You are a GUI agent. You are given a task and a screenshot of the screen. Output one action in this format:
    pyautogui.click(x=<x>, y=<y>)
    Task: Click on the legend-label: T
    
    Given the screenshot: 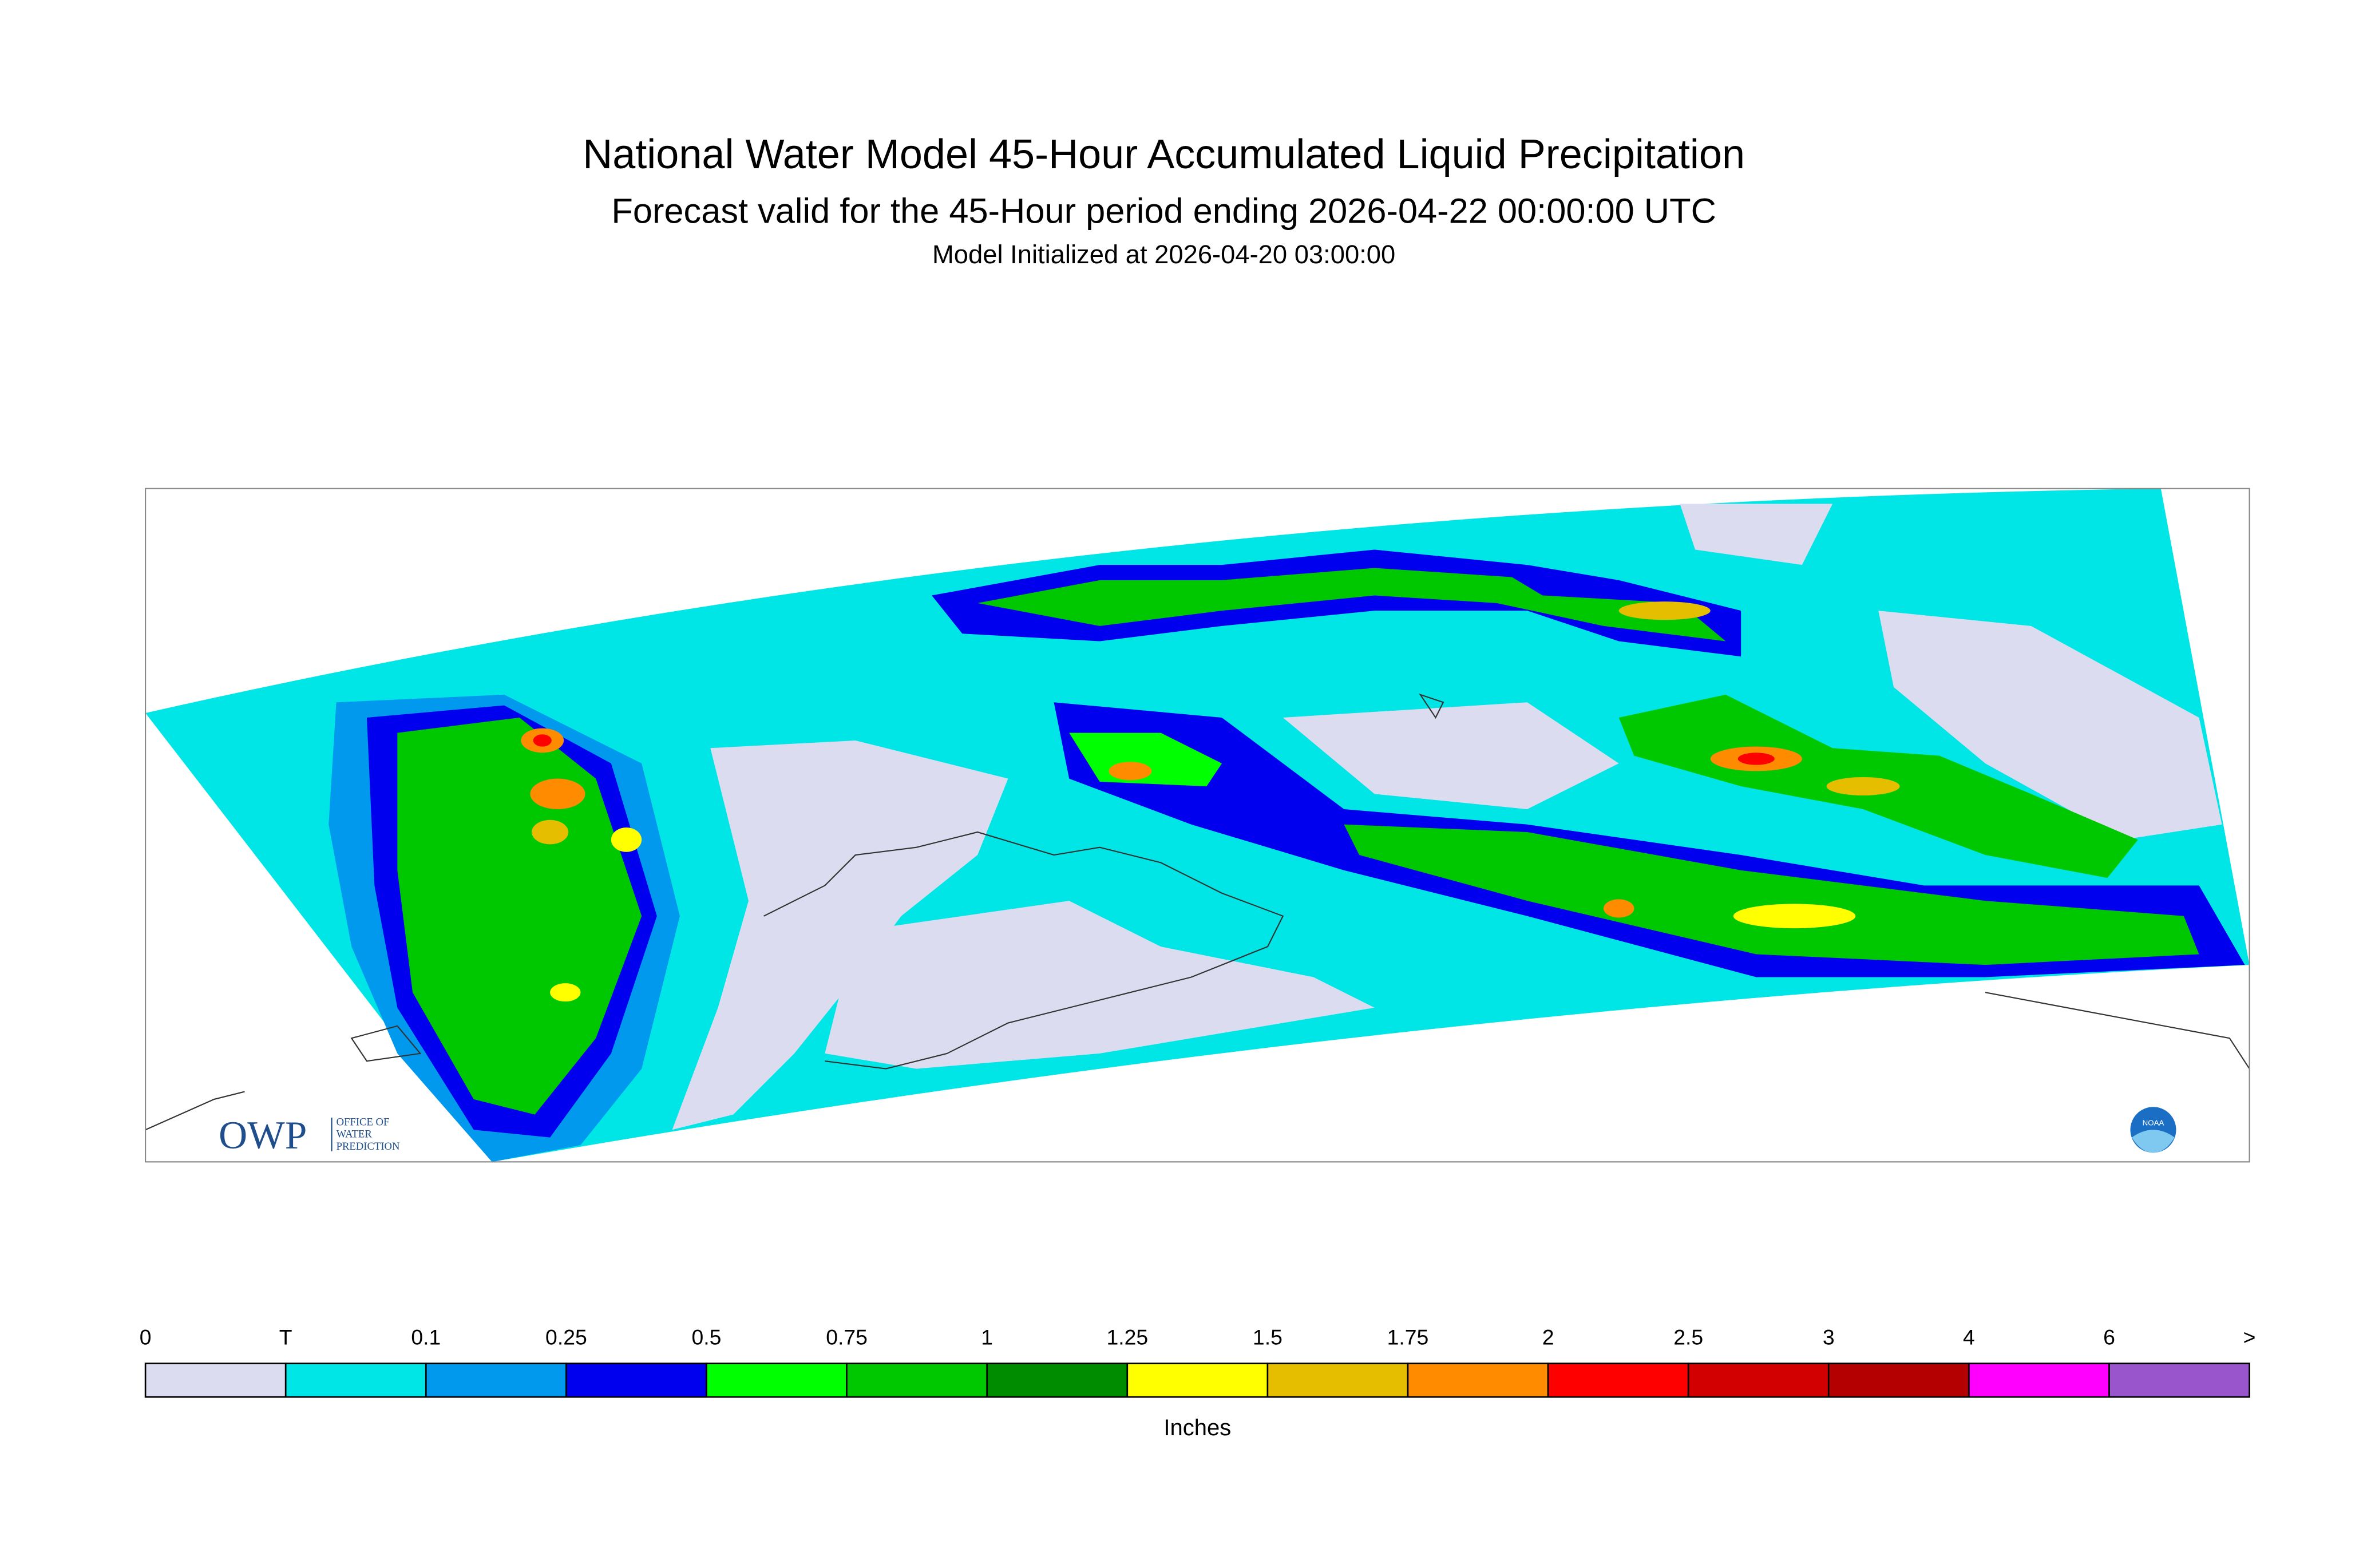 What is the action you would take?
    pyautogui.click(x=285, y=1337)
    